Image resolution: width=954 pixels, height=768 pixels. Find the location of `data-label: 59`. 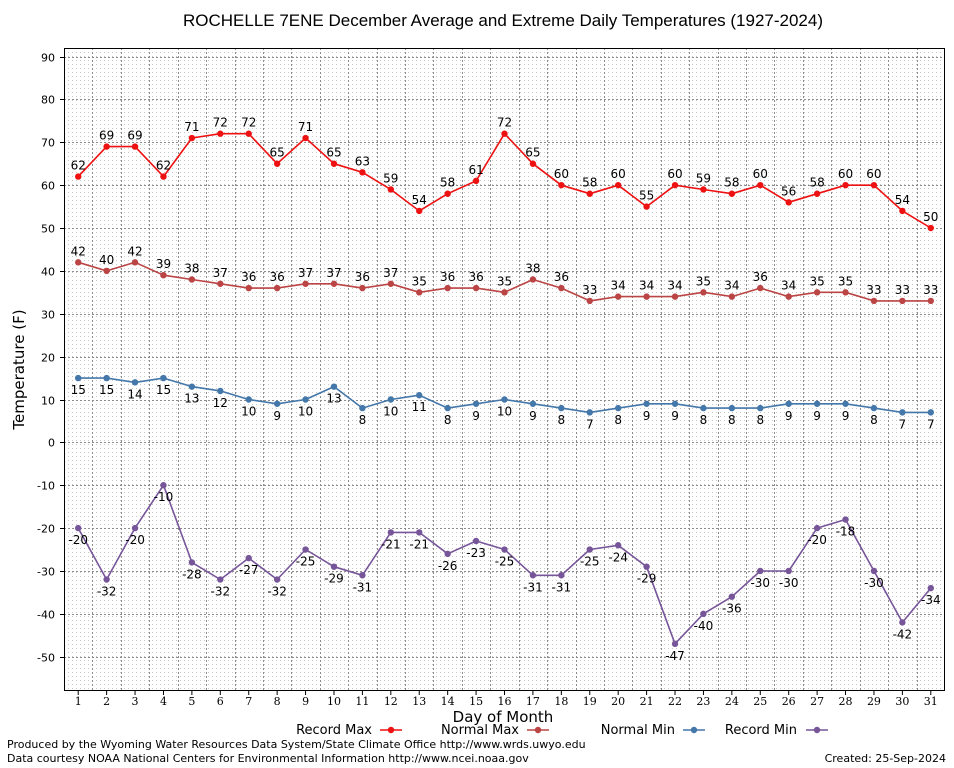

data-label: 59 is located at coordinates (703, 178).